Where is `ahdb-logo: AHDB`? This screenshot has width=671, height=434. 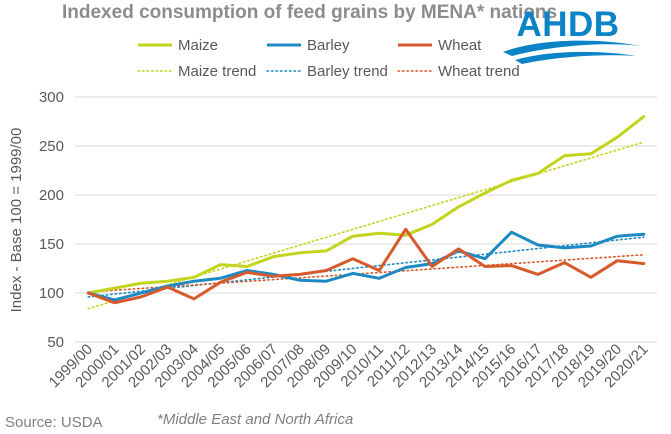 ahdb-logo: AHDB is located at coordinates (571, 34).